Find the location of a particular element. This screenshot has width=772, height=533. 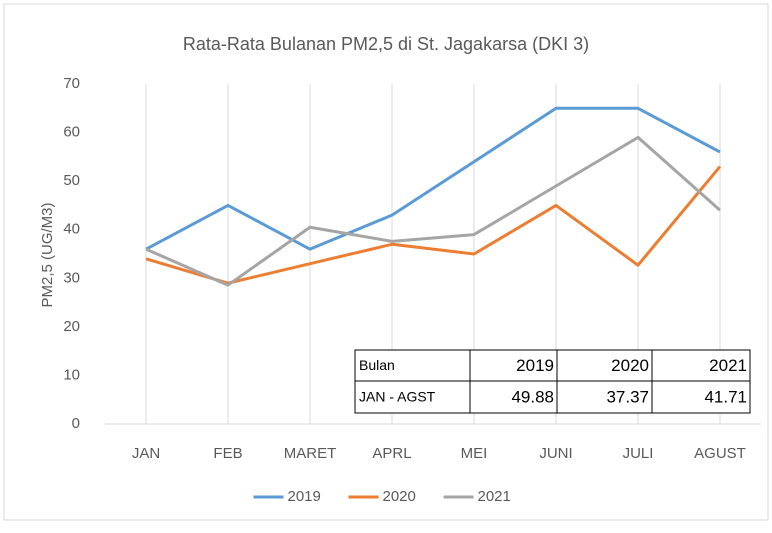

y-tick-label: 30 is located at coordinates (71, 277).